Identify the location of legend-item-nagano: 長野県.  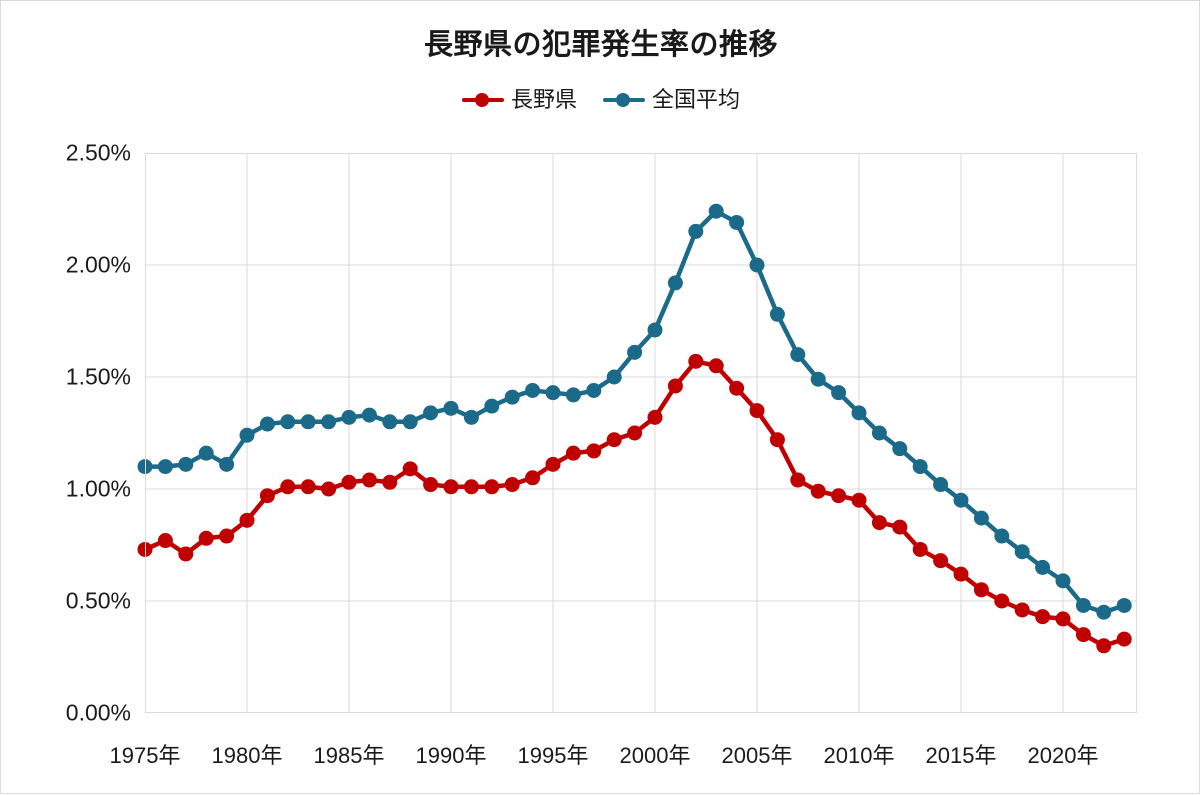
(519, 100).